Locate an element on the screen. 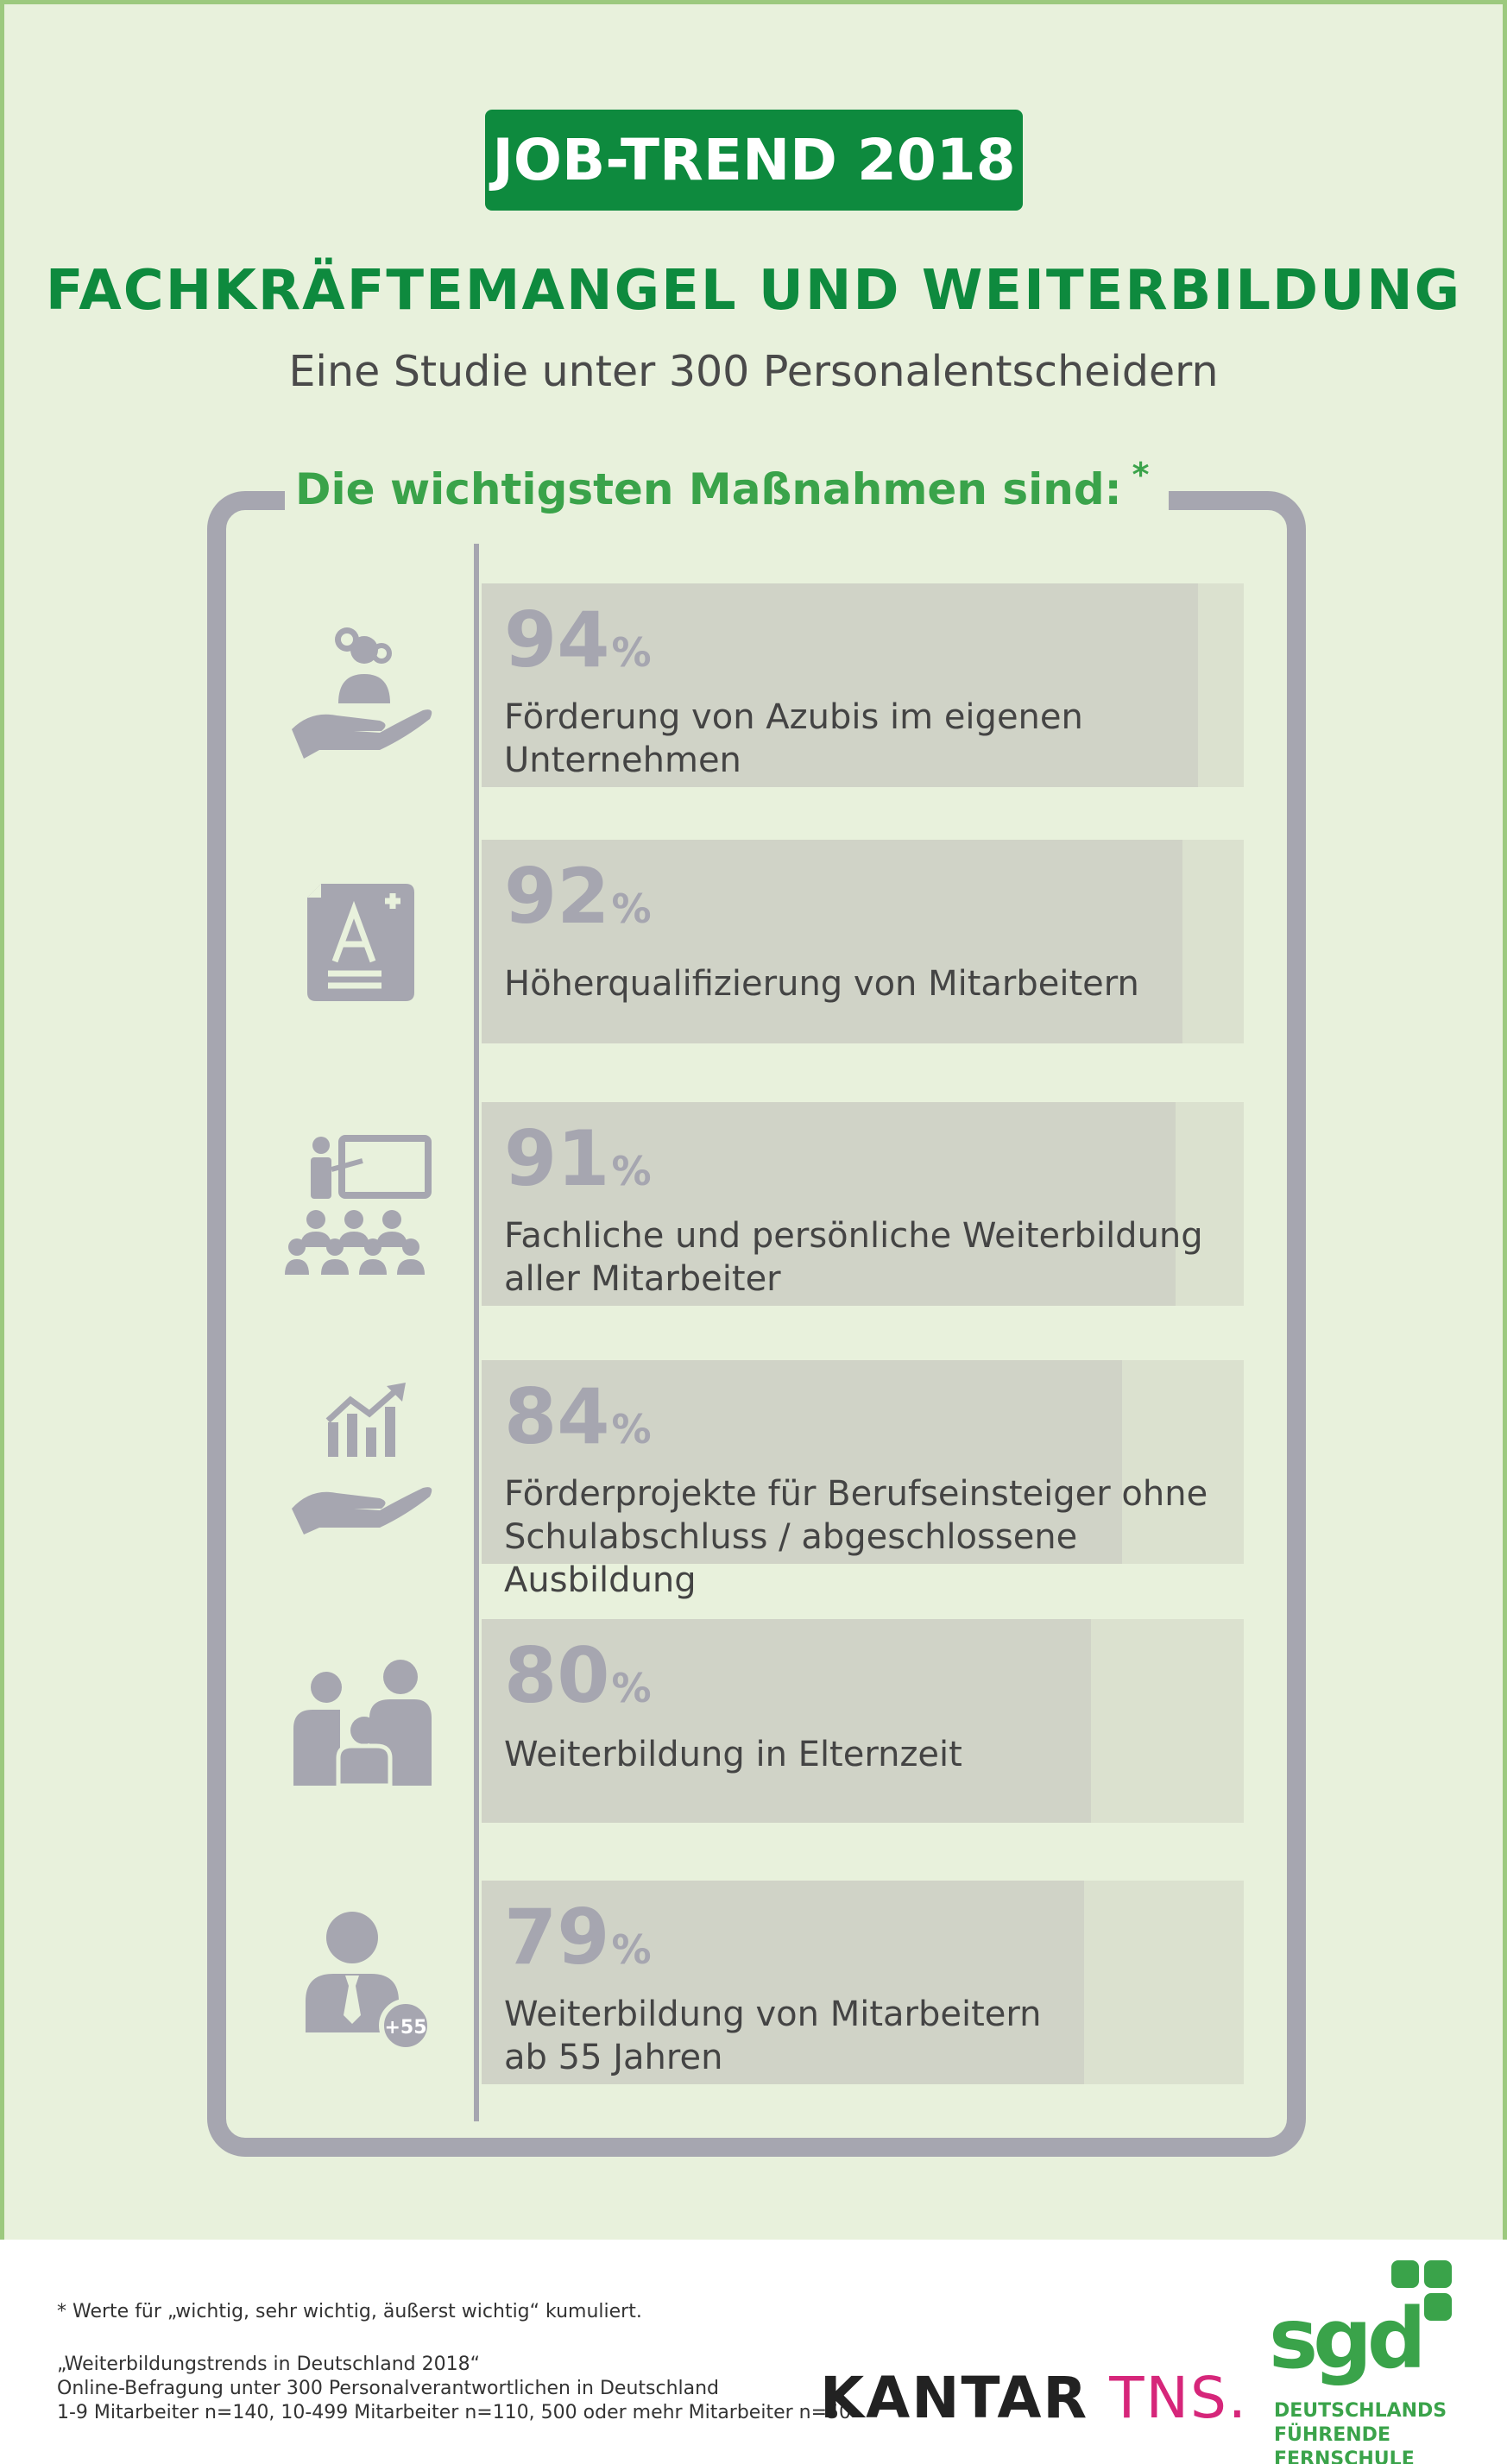  sgd-tagline-line: DEUTSCHLANDS is located at coordinates (1361, 2411).